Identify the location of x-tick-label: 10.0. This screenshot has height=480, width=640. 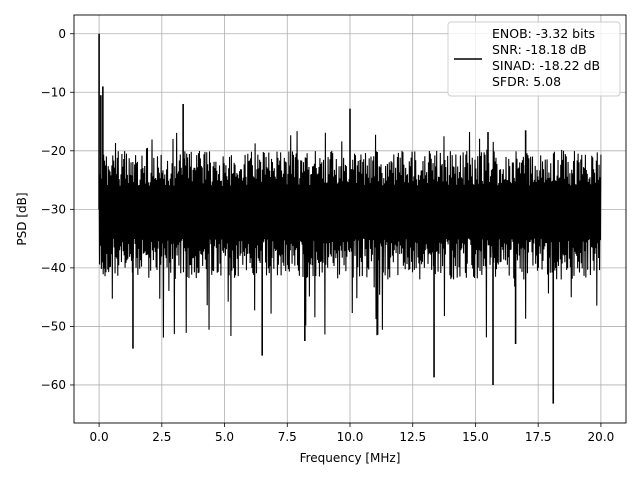
(350, 437).